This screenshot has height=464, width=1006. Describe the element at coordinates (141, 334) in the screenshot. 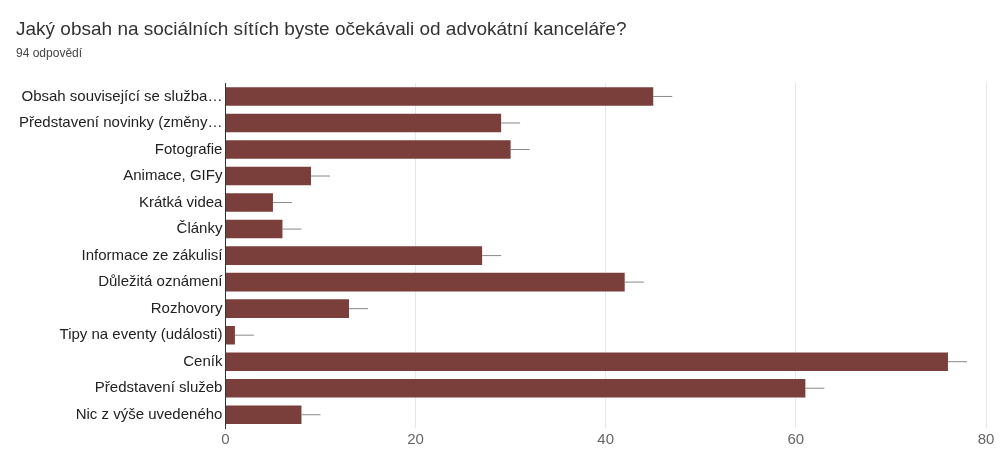

I see `y-tick-label: Tipy na eventy (události)` at that location.